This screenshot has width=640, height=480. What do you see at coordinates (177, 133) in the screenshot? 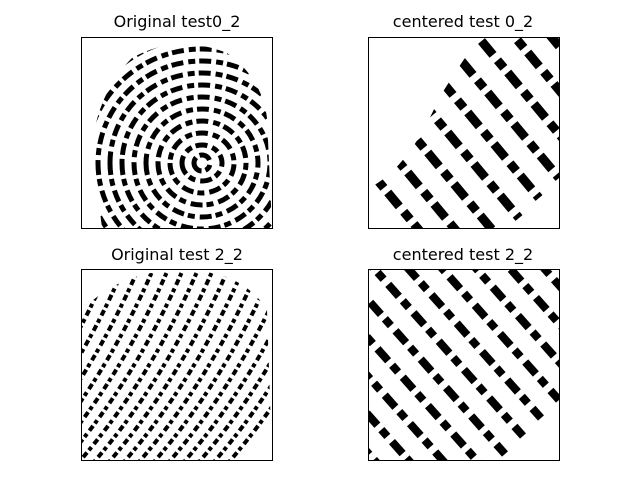
I see `fingerprint-image-original-test0` at bounding box center [177, 133].